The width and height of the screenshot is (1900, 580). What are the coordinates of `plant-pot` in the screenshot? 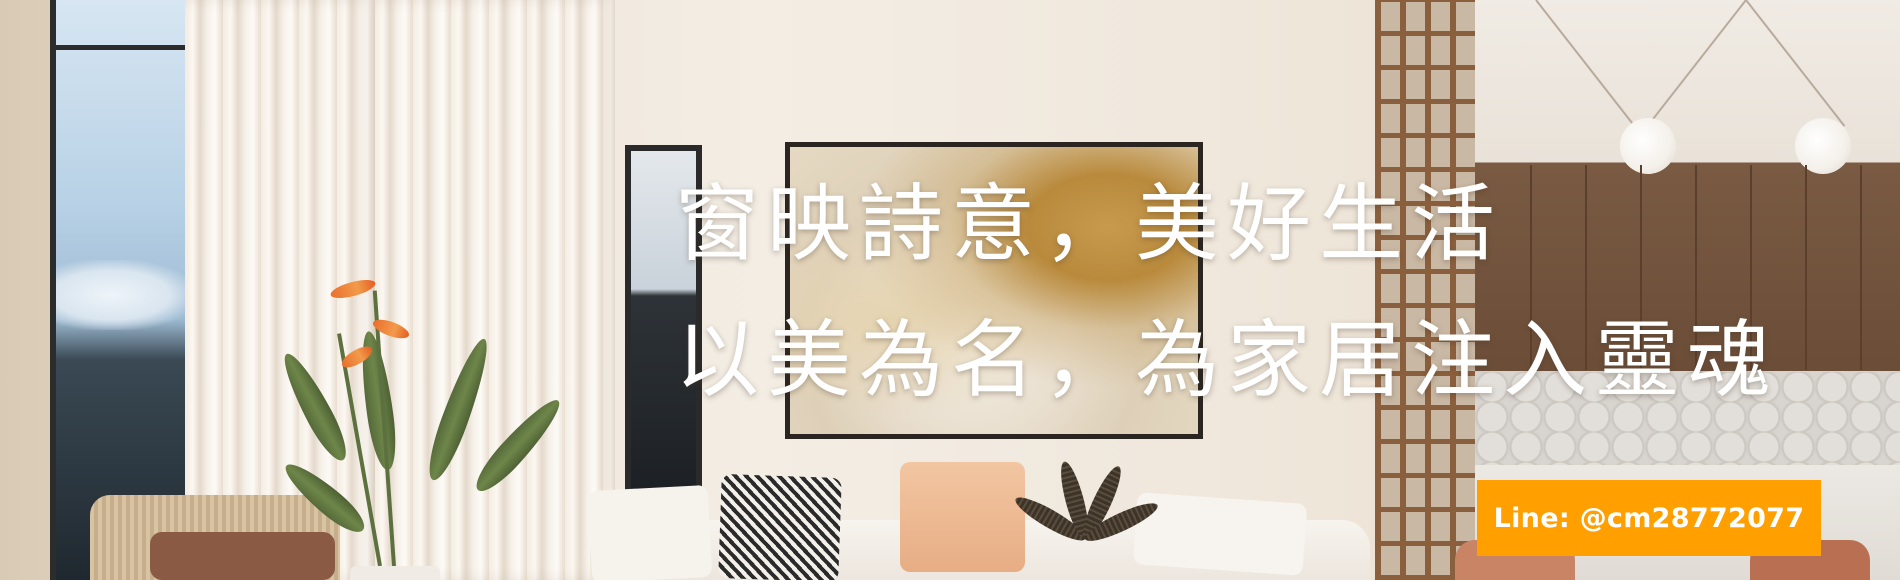 It's located at (395, 573).